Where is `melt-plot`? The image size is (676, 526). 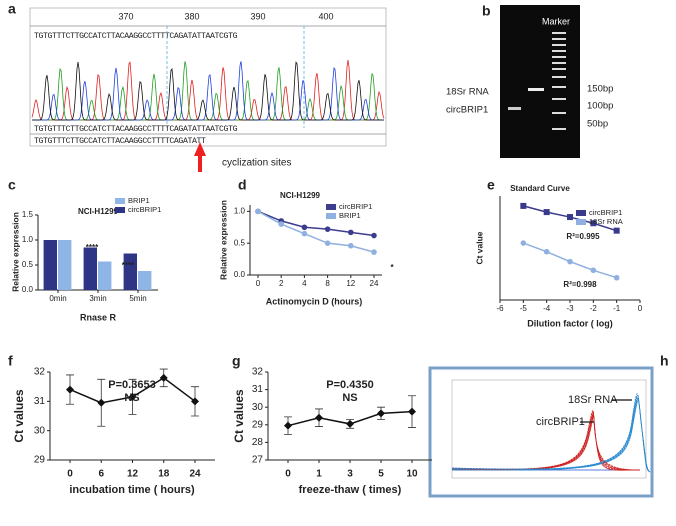 melt-plot is located at coordinates (549, 429).